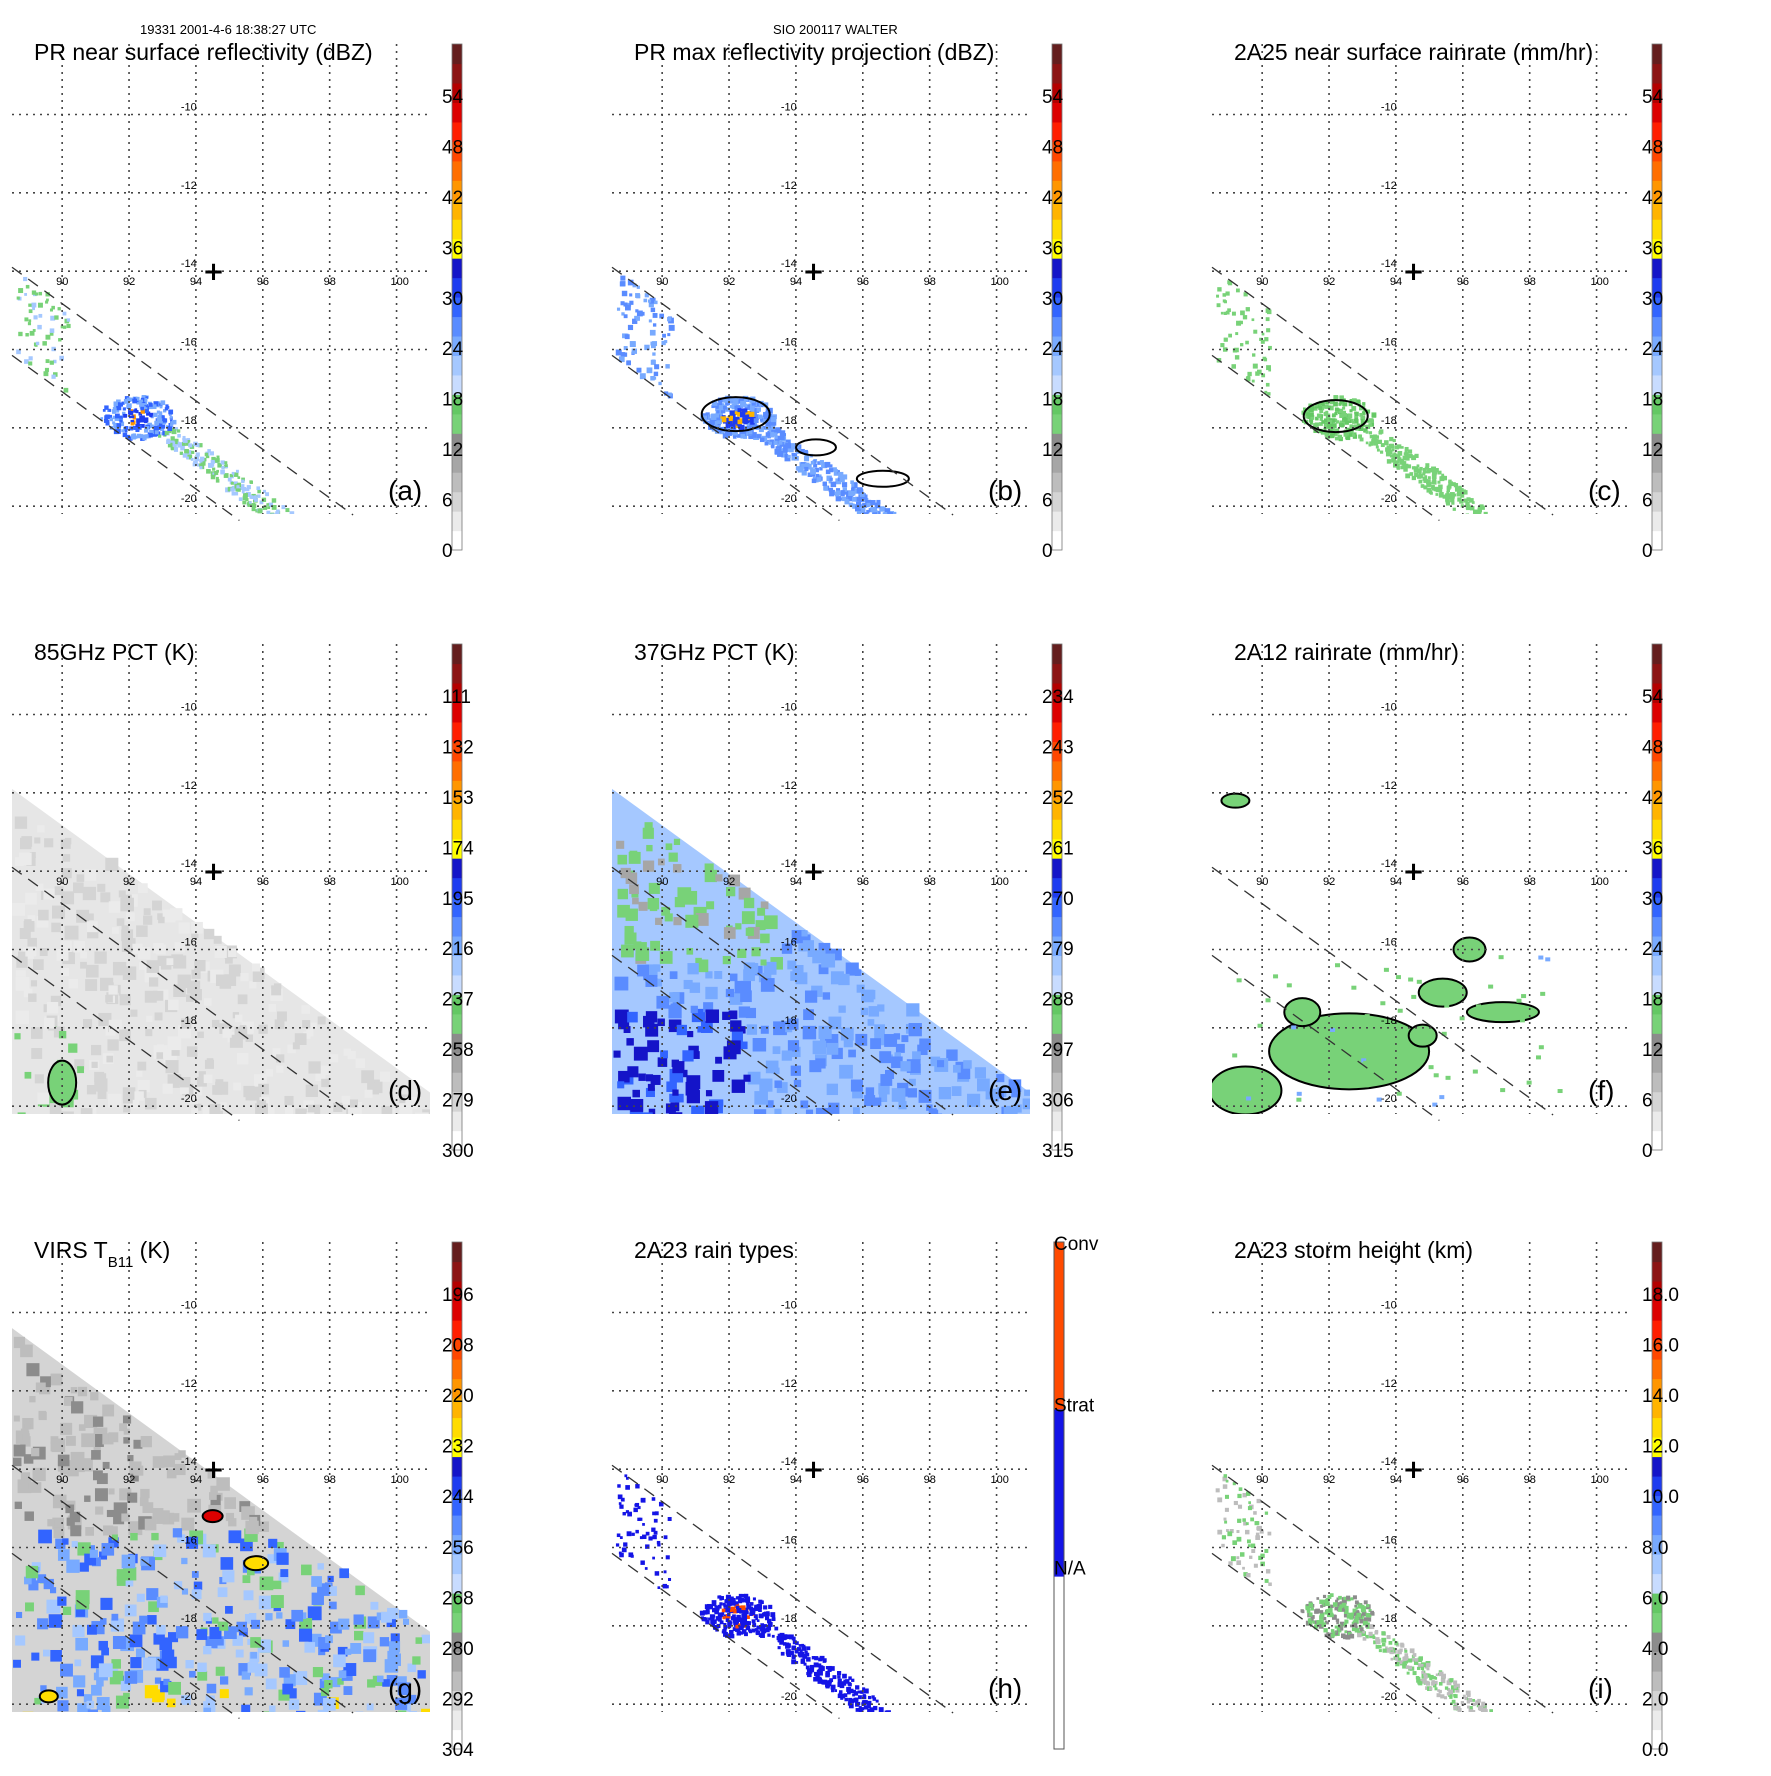 The width and height of the screenshot is (1771, 1776). I want to click on colorbar-tick-label: 6, so click(447, 501).